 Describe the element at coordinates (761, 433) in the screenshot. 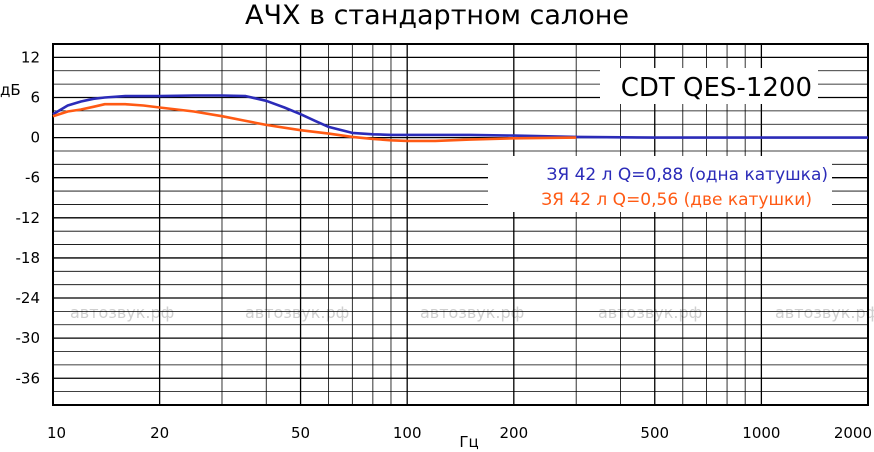

I see `x-tick-label: 1000` at that location.